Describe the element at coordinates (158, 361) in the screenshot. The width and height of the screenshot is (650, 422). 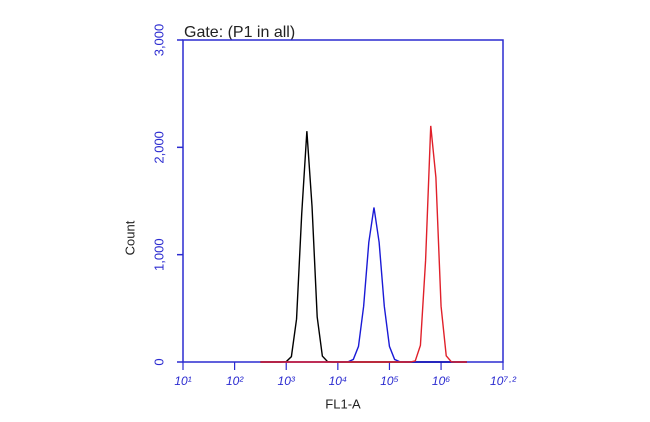
I see `y-tick-label: 0` at that location.